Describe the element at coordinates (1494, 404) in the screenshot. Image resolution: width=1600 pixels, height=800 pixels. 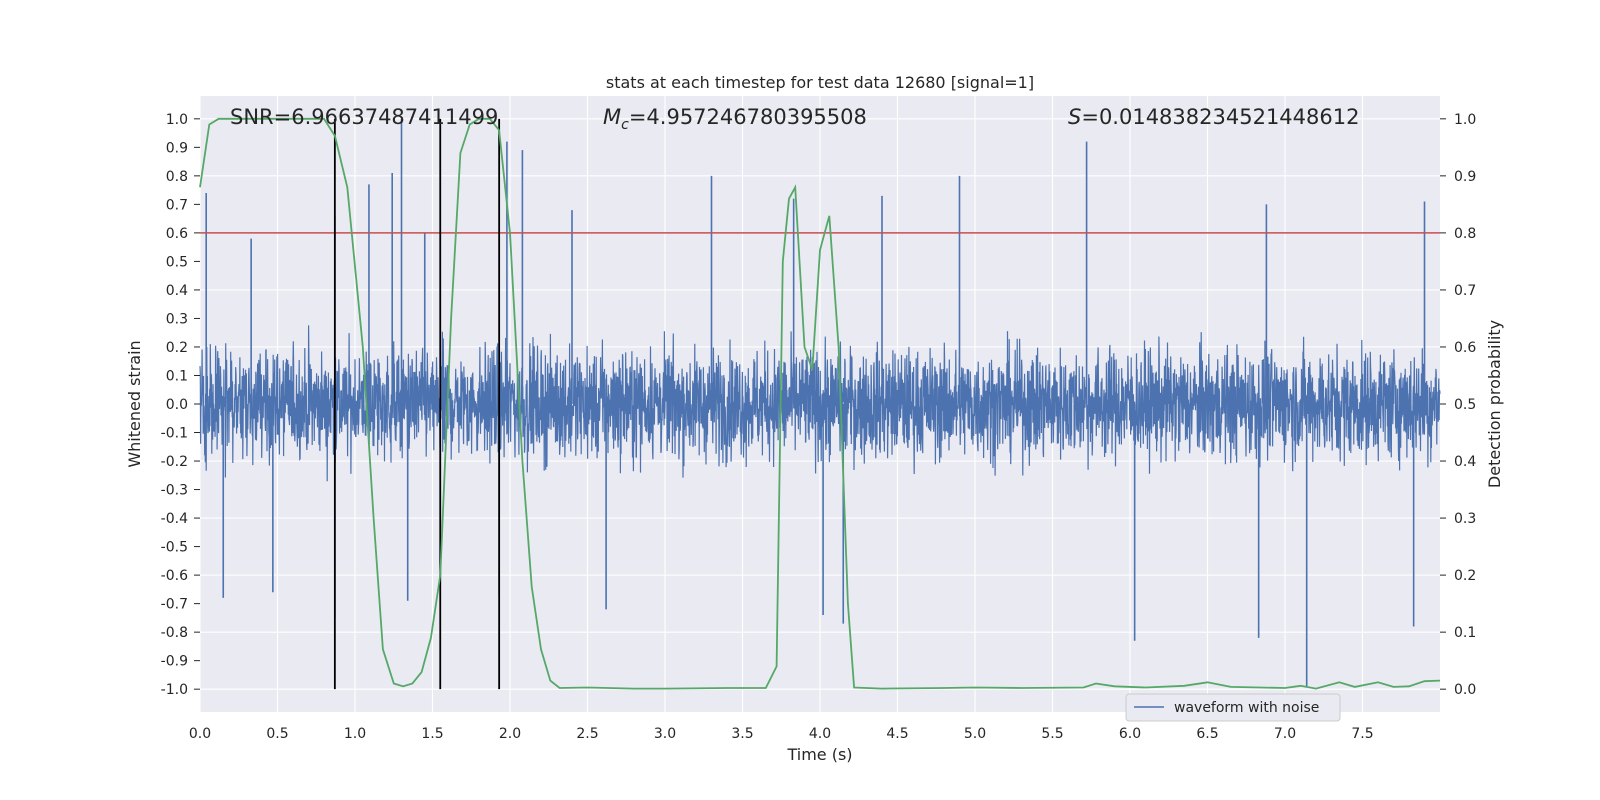
I see `right-y-axis-label: Detection probability` at that location.